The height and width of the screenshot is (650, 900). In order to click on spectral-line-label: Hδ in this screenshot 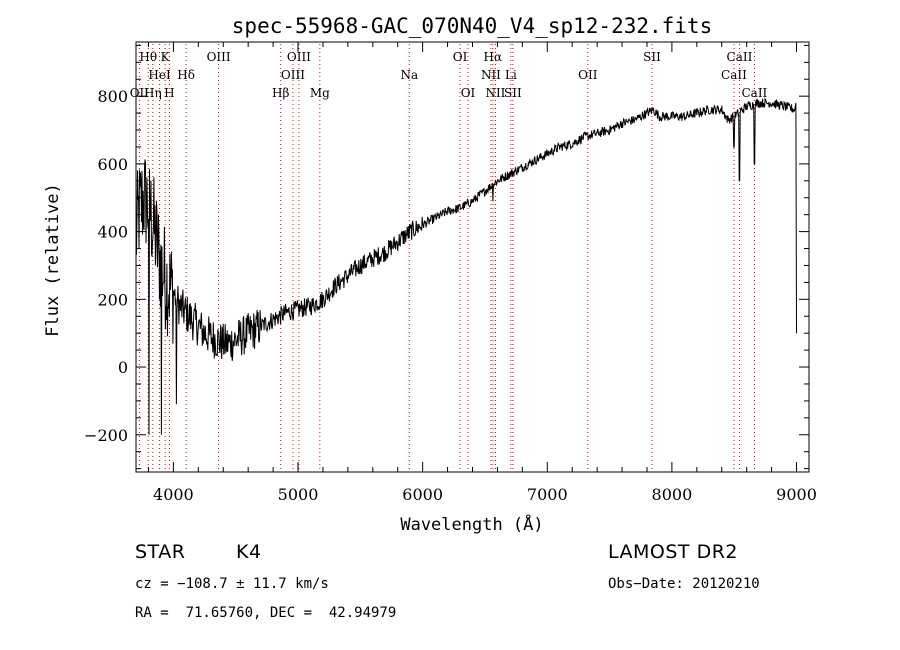, I will do `click(186, 75)`.